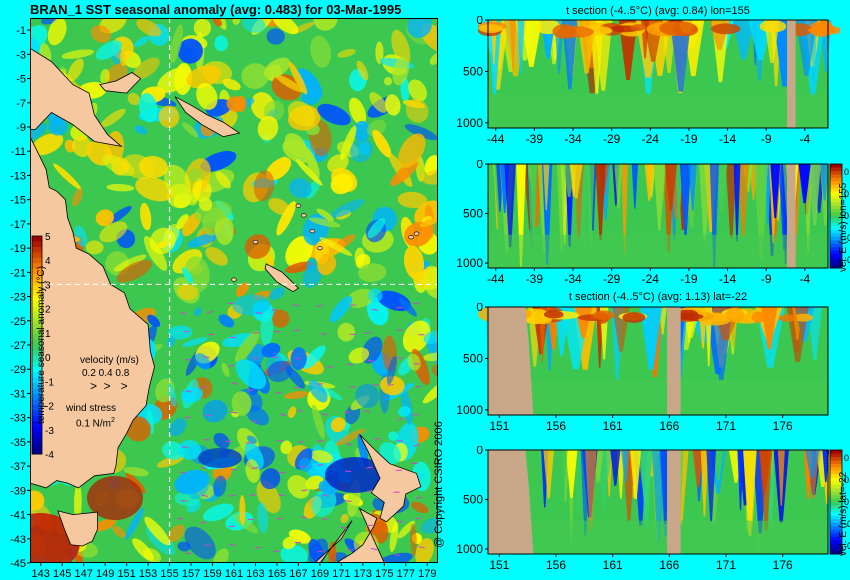  What do you see at coordinates (846, 216) in the screenshot?
I see `velocity-colorbar-tick: 0` at bounding box center [846, 216].